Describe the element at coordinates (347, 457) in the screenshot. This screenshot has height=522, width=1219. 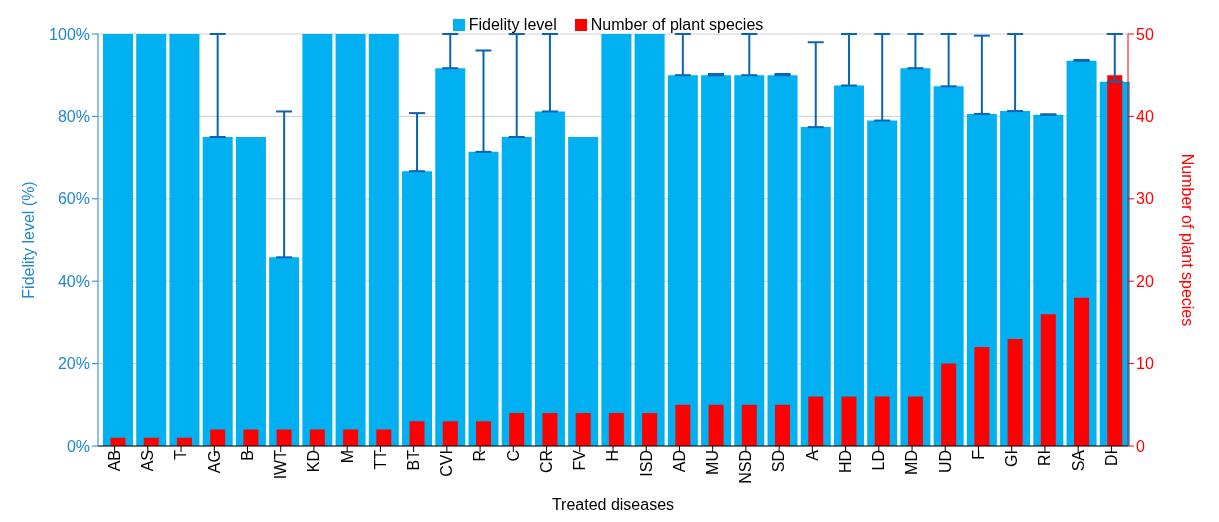
I see `x-tick-label: M` at that location.